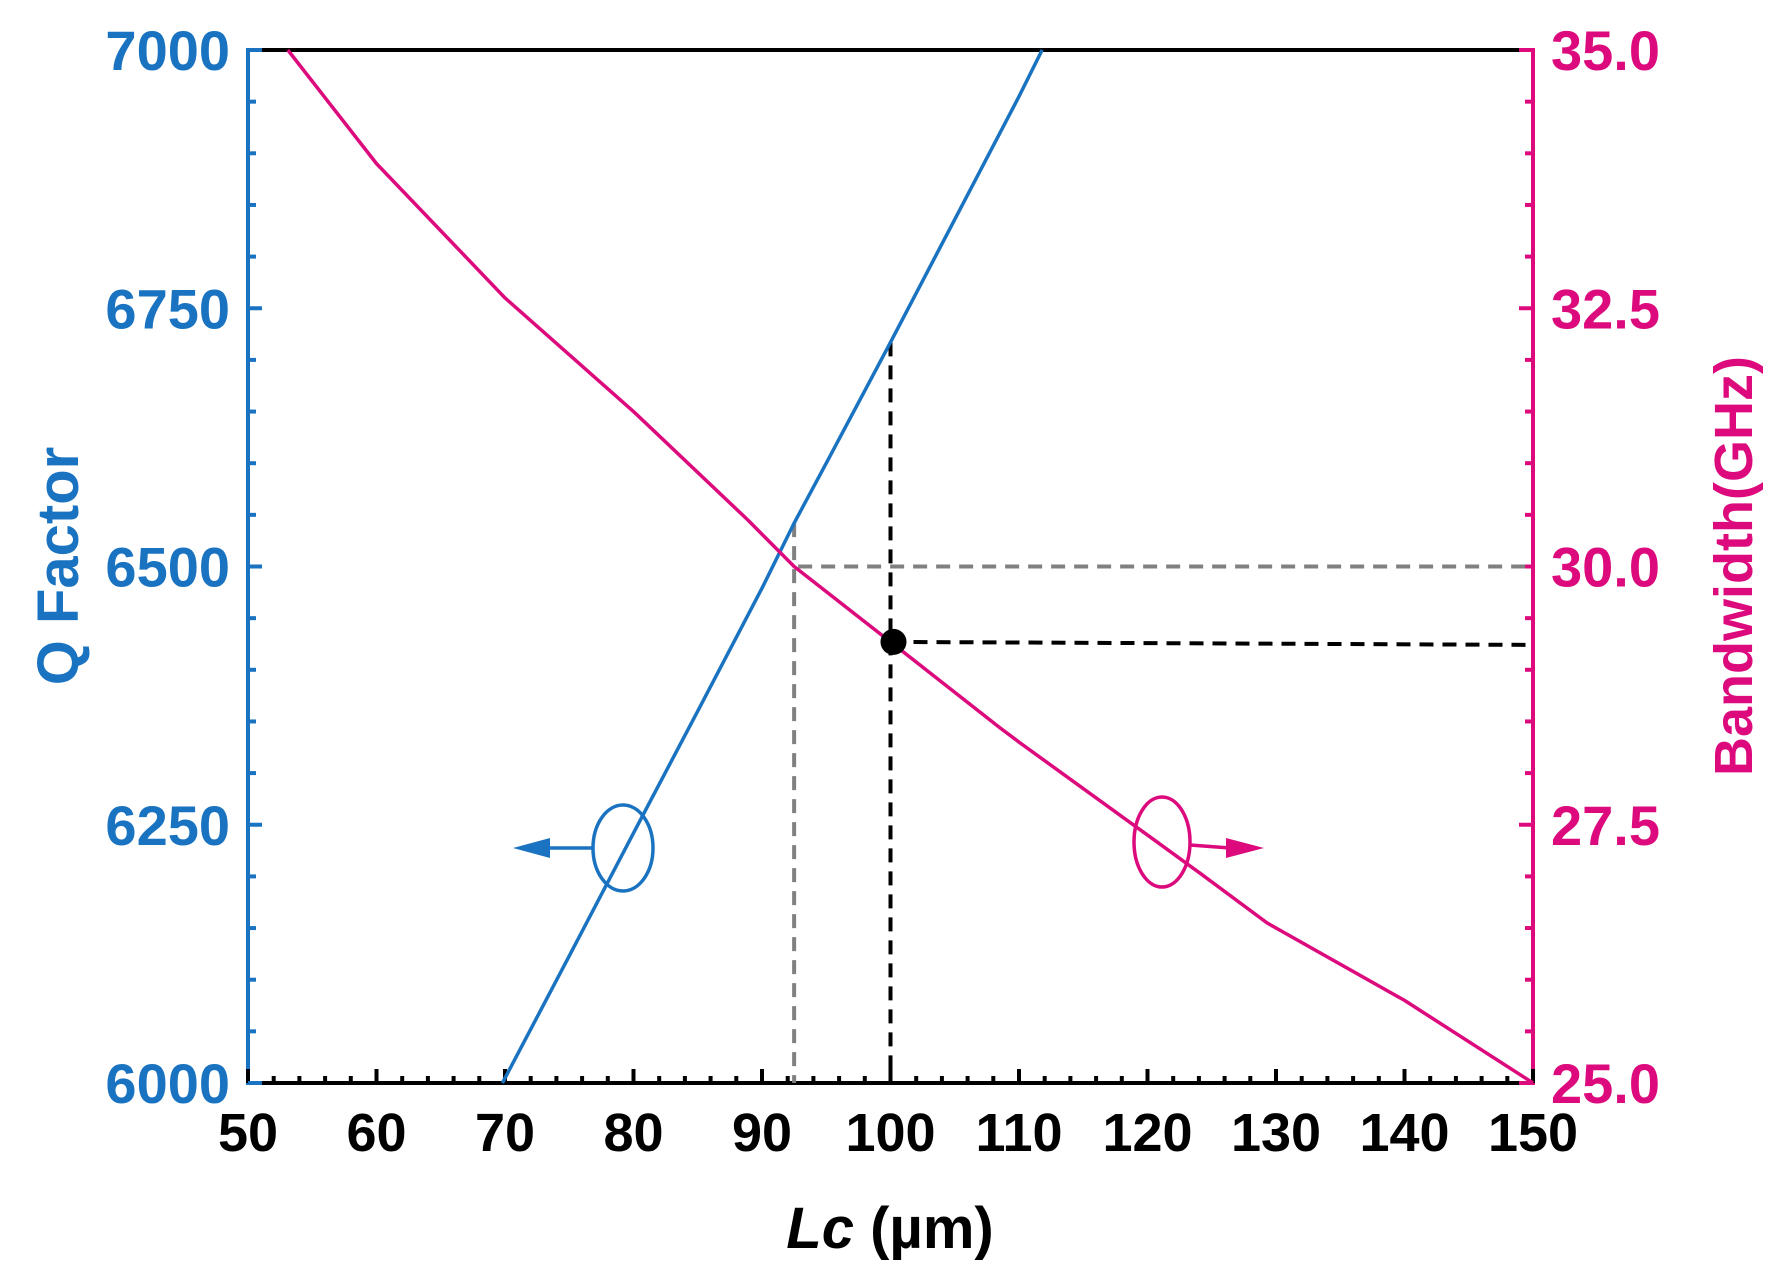 The width and height of the screenshot is (1781, 1274). Describe the element at coordinates (1605, 1083) in the screenshot. I see `y-right-tick-label: 25.0` at that location.